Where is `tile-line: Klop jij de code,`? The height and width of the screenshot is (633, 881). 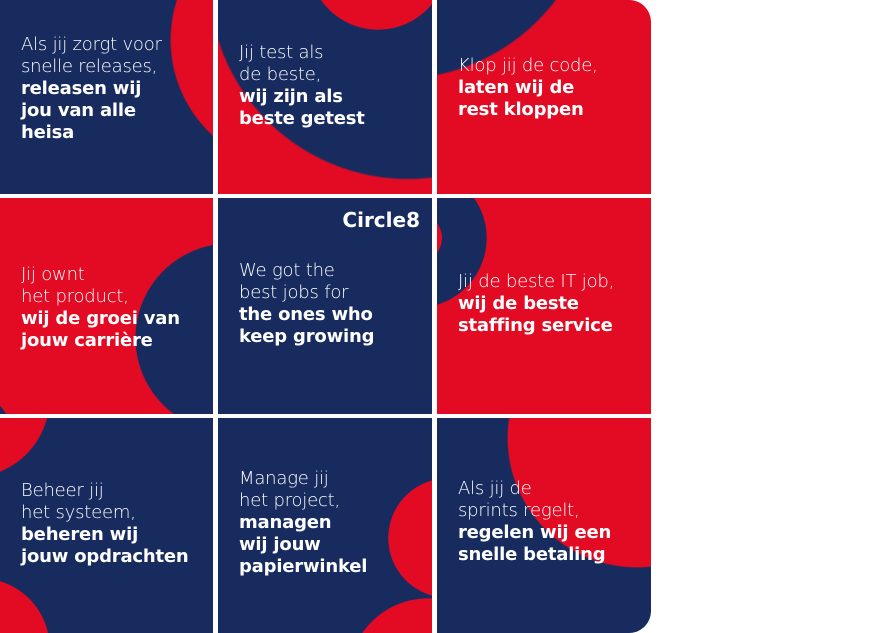
tile-line: Klop jij de code, is located at coordinates (528, 65).